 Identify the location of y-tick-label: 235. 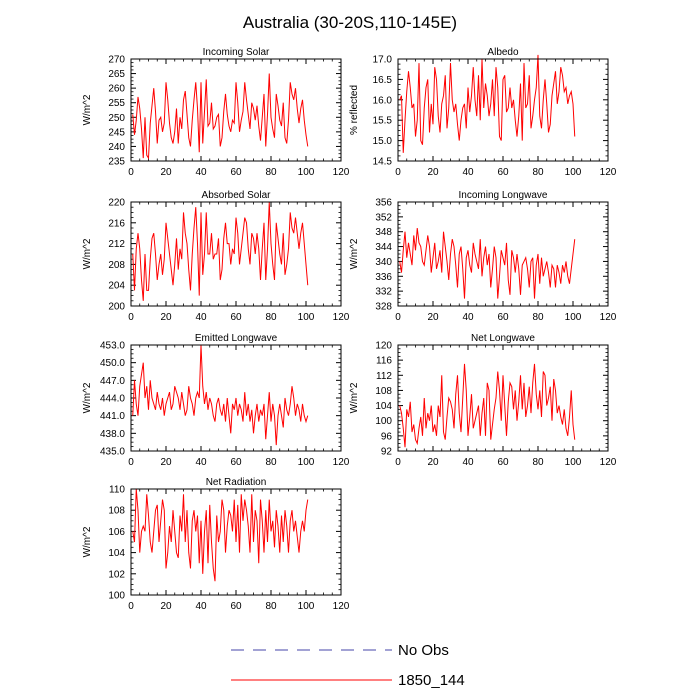
(116, 162).